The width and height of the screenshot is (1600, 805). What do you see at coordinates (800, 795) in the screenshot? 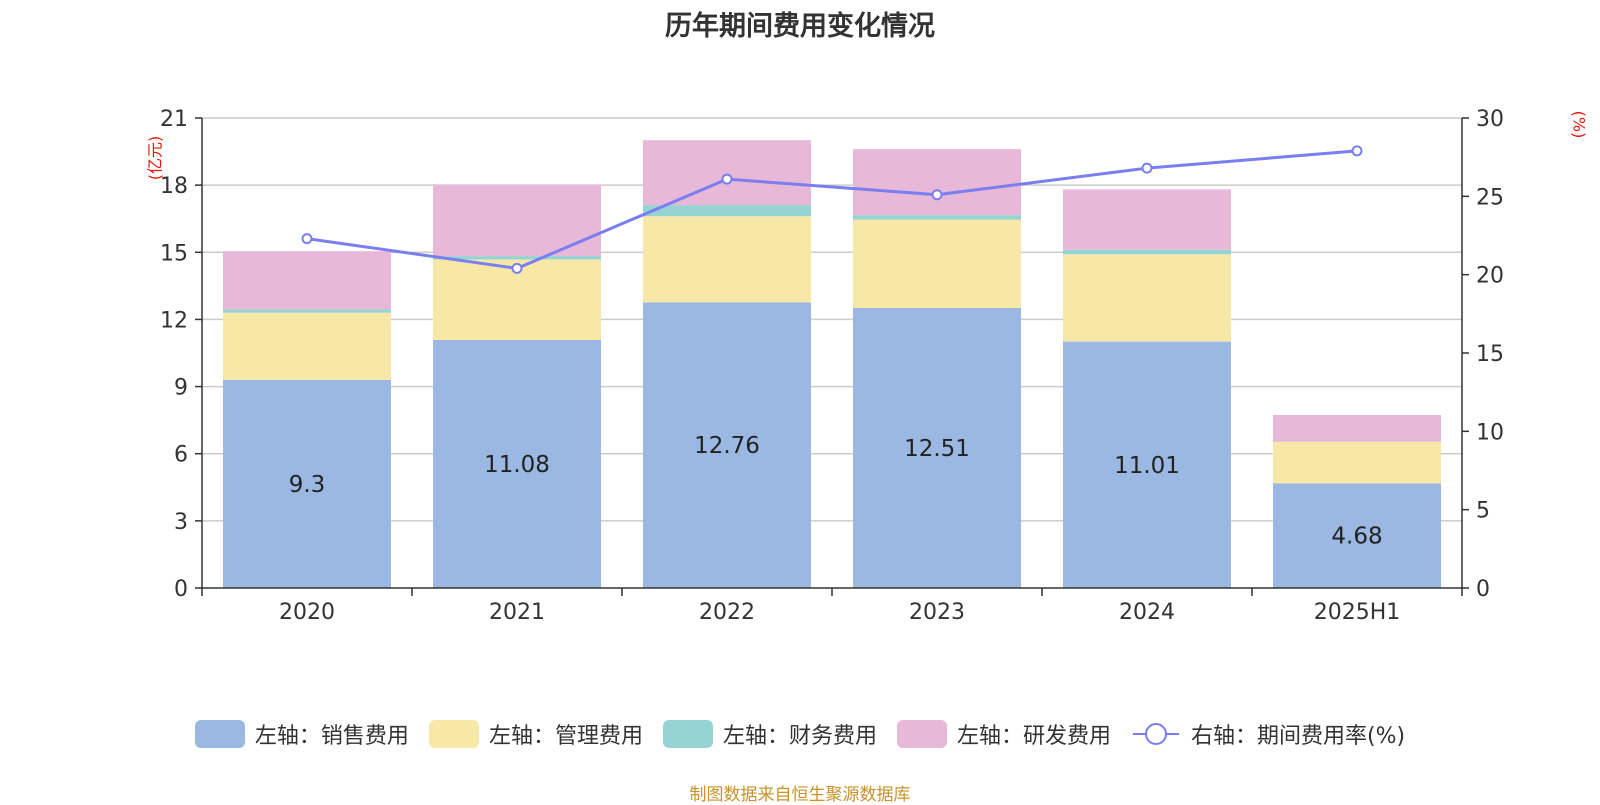
I see `data-source: 制图数据来自恒生聚源数据库` at bounding box center [800, 795].